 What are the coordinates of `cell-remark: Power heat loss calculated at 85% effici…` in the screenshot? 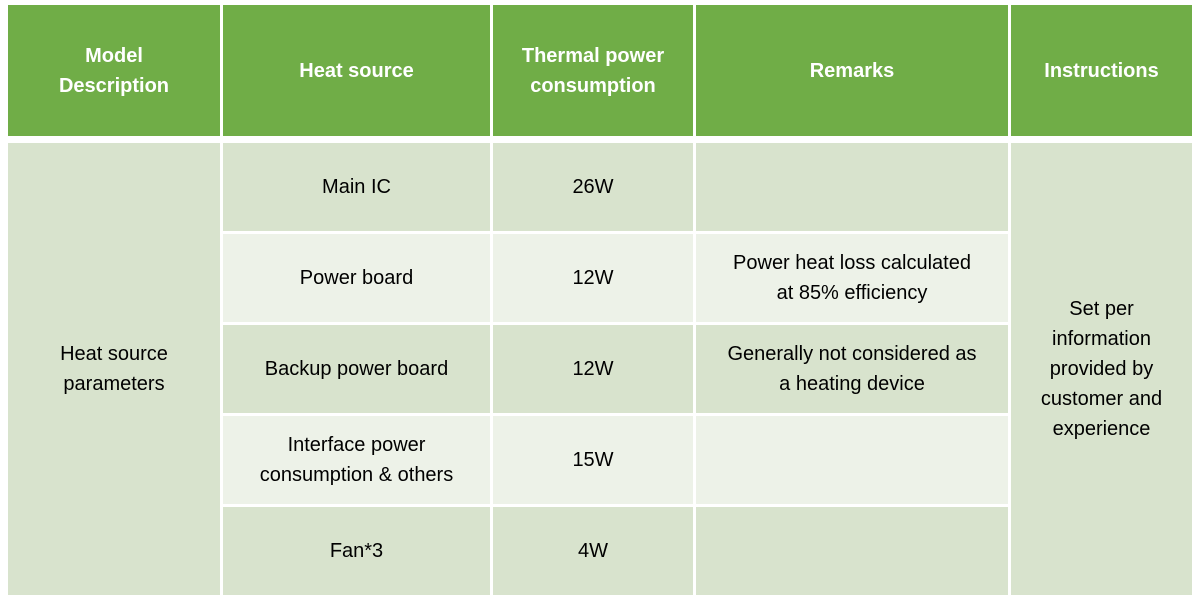 It's located at (852, 278).